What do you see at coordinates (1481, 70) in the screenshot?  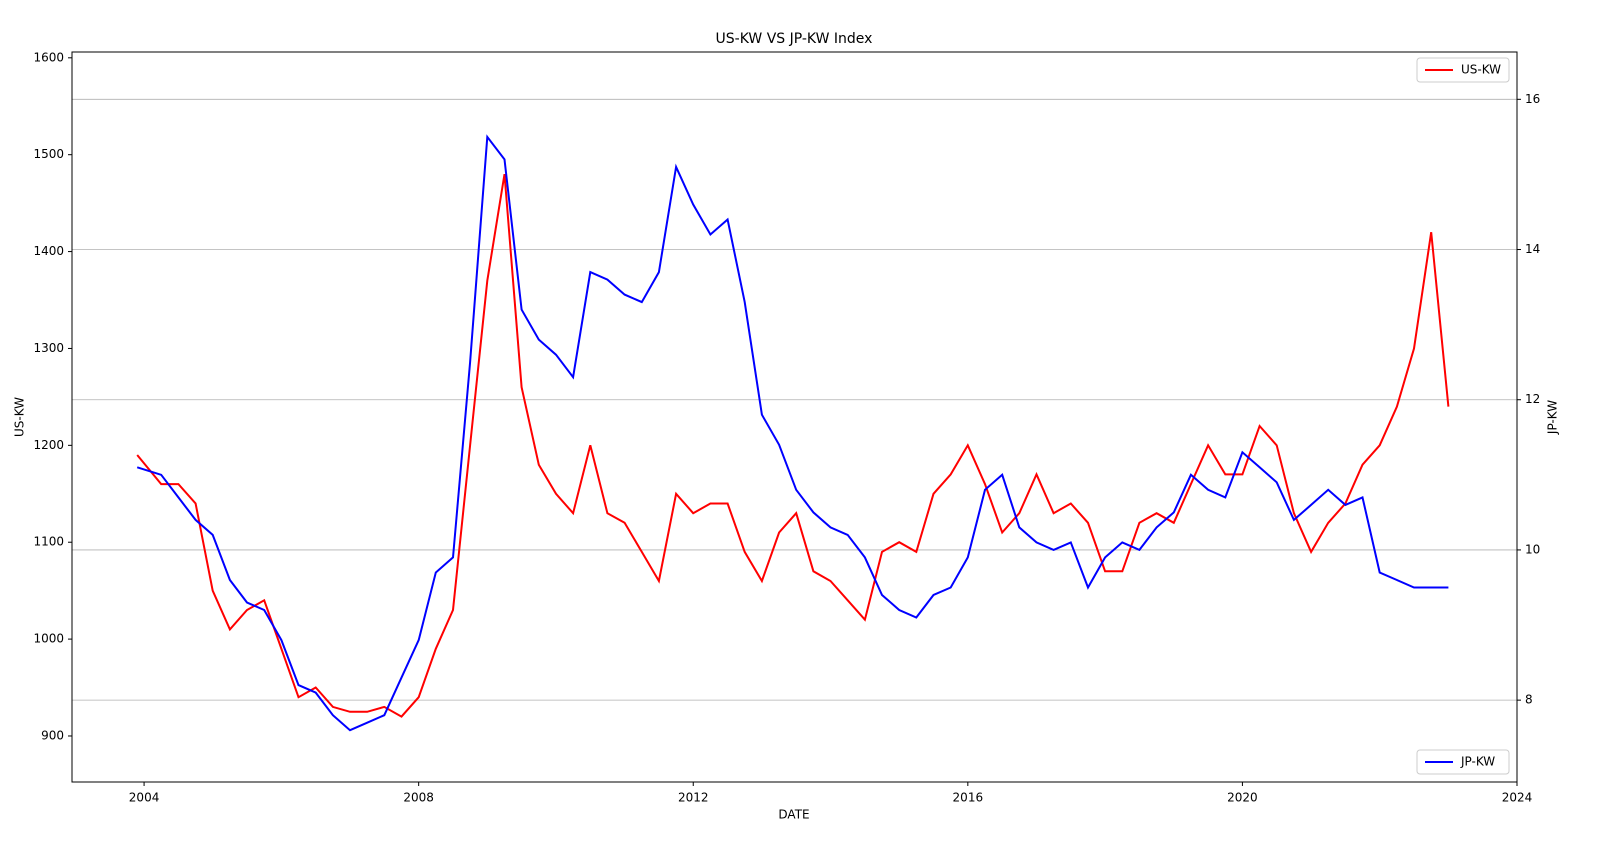 I see `legend-label: US-KW` at bounding box center [1481, 70].